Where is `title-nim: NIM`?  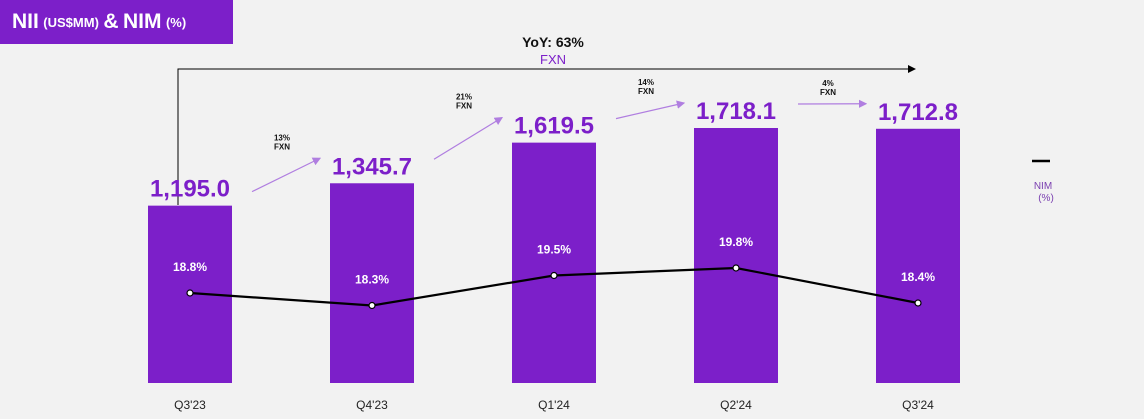 title-nim: NIM is located at coordinates (142, 21).